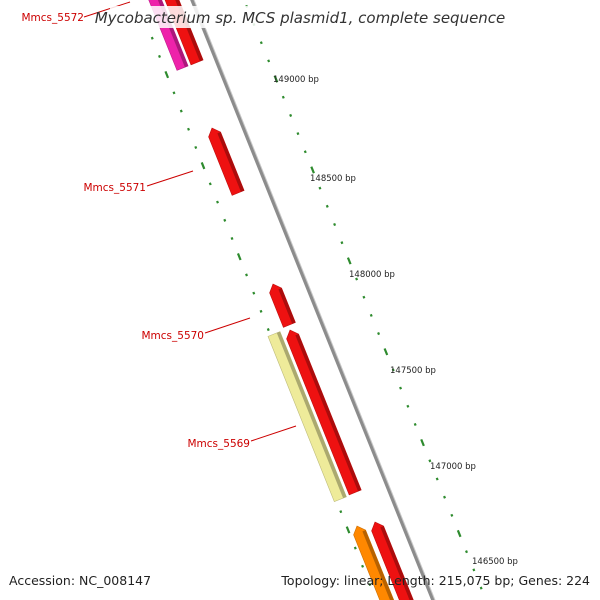 The width and height of the screenshot is (600, 600). What do you see at coordinates (218, 444) in the screenshot?
I see `gene-label-mmcs-5569: Mmcs_5569` at bounding box center [218, 444].